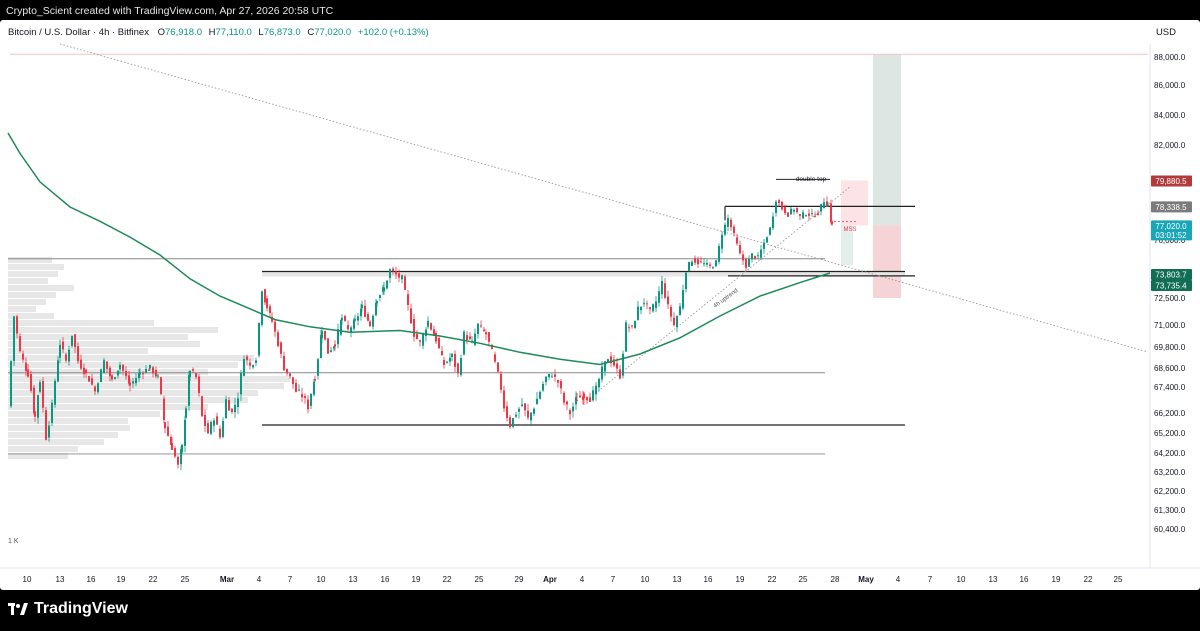 This screenshot has height=631, width=1200. I want to click on time-tick-label: 4, so click(898, 579).